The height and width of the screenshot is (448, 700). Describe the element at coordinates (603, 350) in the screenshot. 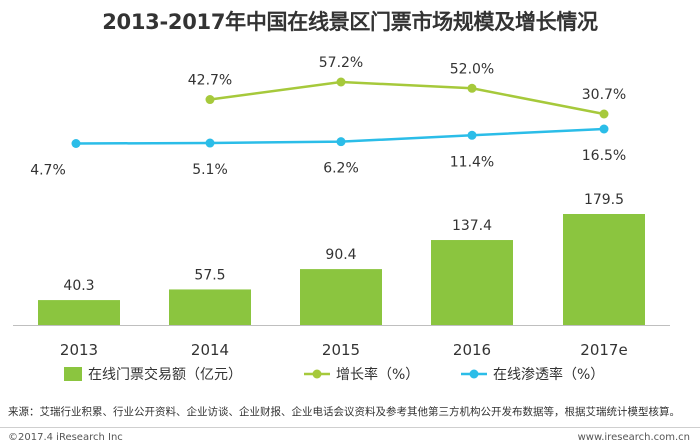

I see `x-tick-2017e: 2017e` at that location.